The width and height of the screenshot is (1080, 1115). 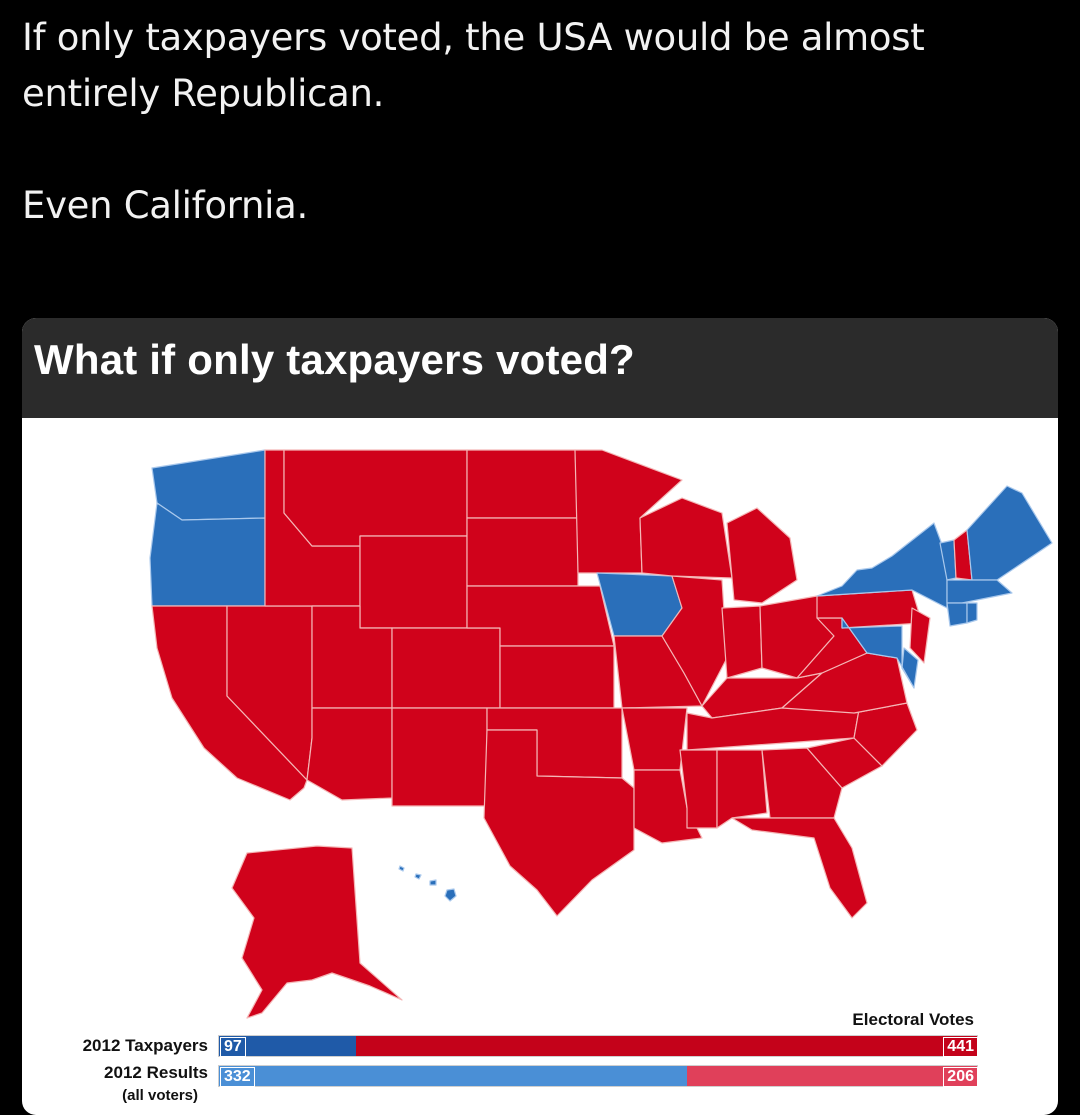 What do you see at coordinates (413, 582) in the screenshot?
I see `state-wyoming` at bounding box center [413, 582].